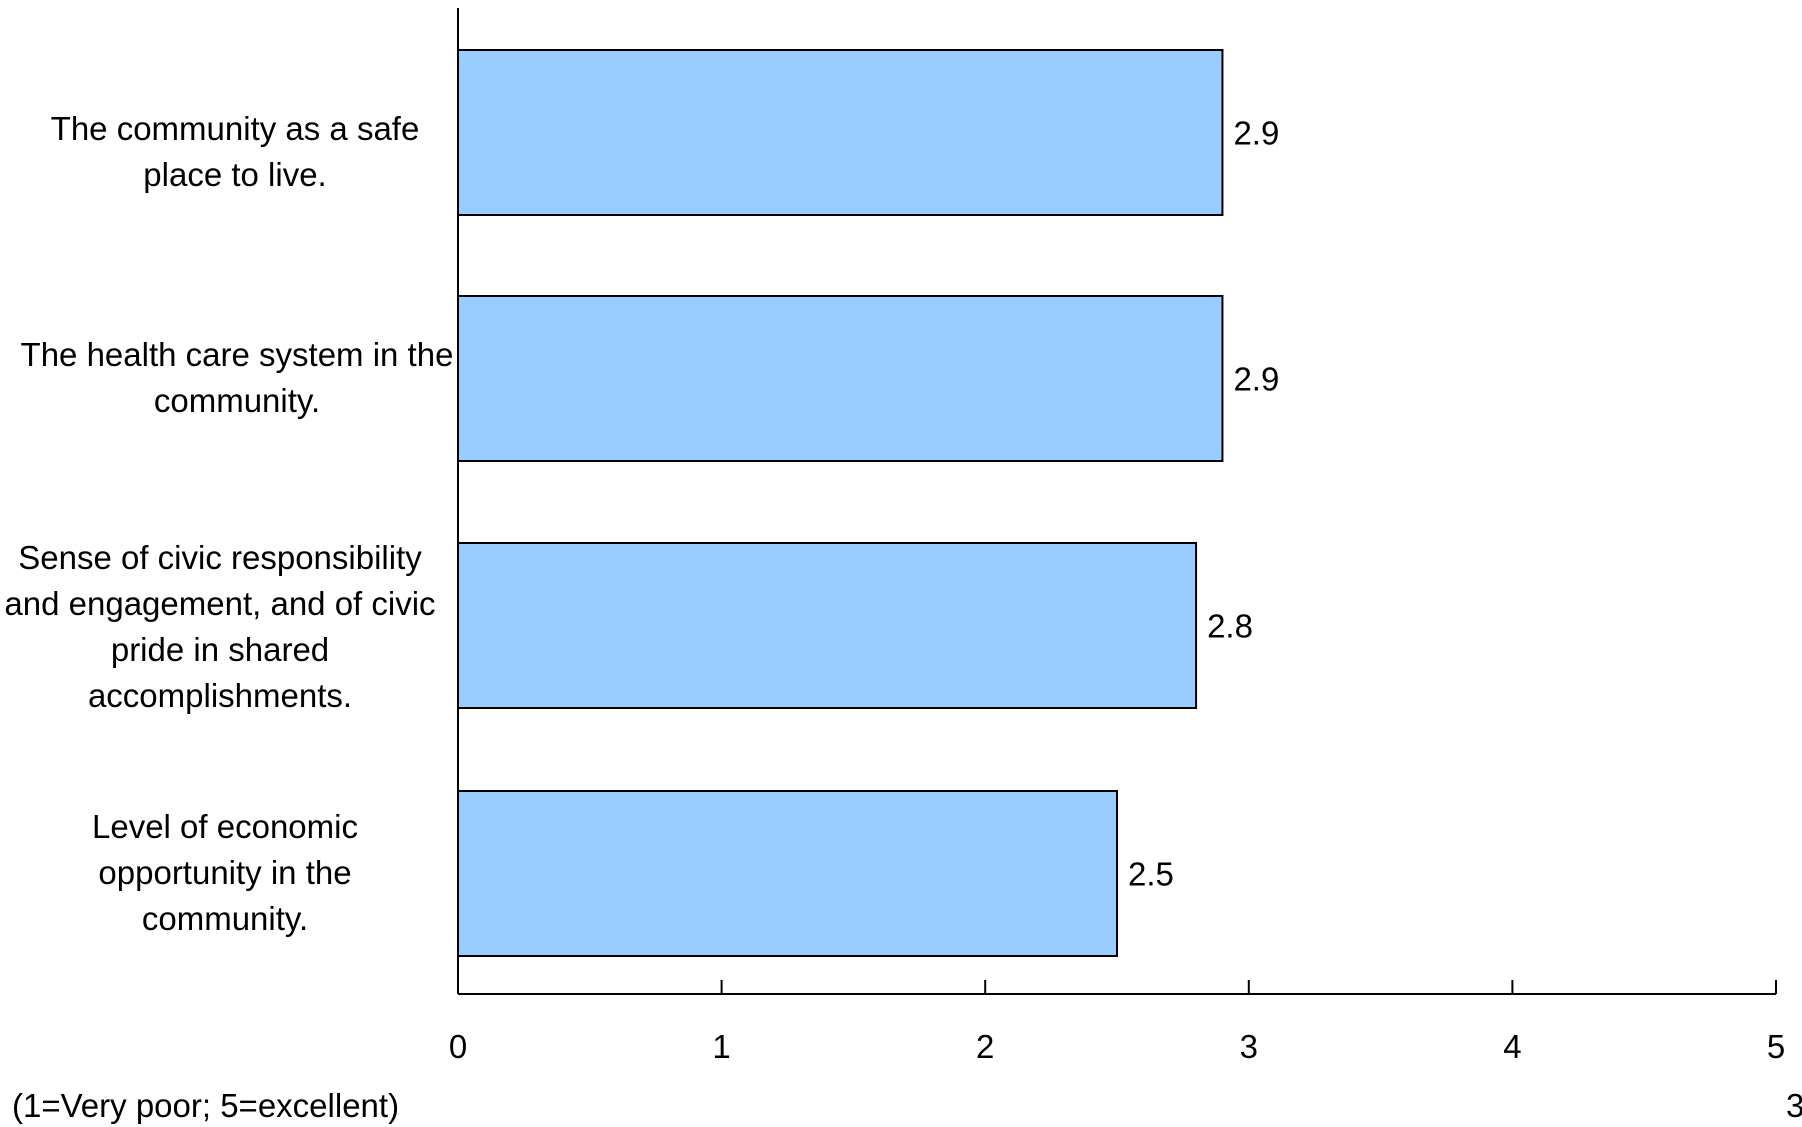  Describe the element at coordinates (1776, 1046) in the screenshot. I see `x-tick-label-5: 5` at that location.